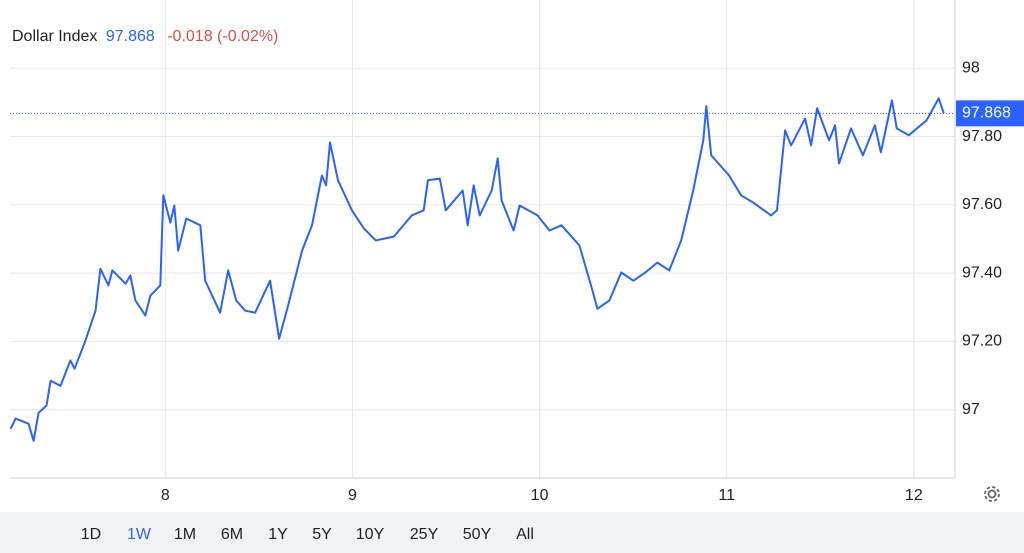  What do you see at coordinates (525, 534) in the screenshot?
I see `range-button: All` at bounding box center [525, 534].